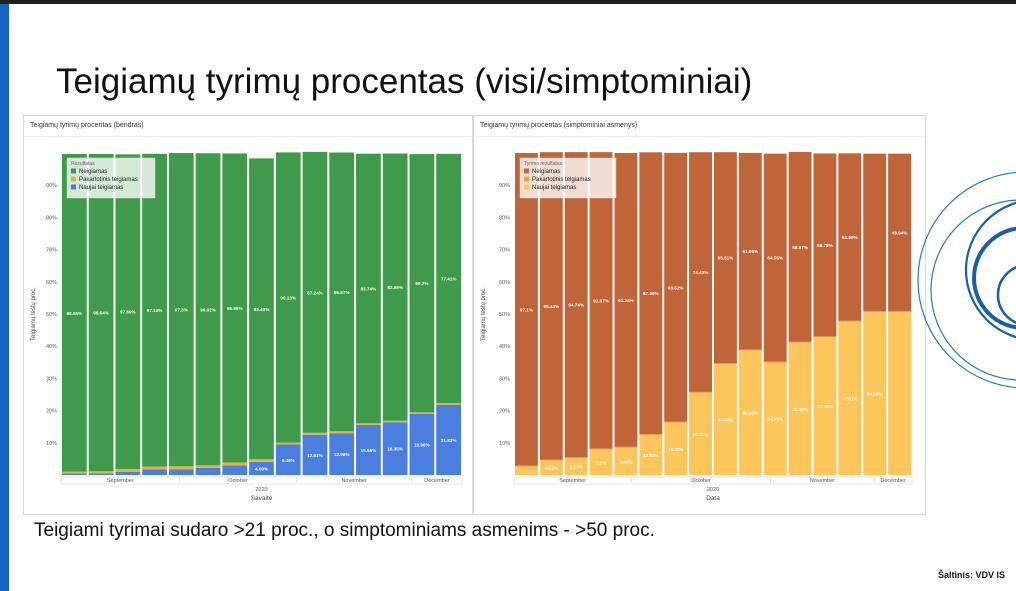 The height and width of the screenshot is (591, 1016). I want to click on data-label: 65.51%, so click(726, 258).